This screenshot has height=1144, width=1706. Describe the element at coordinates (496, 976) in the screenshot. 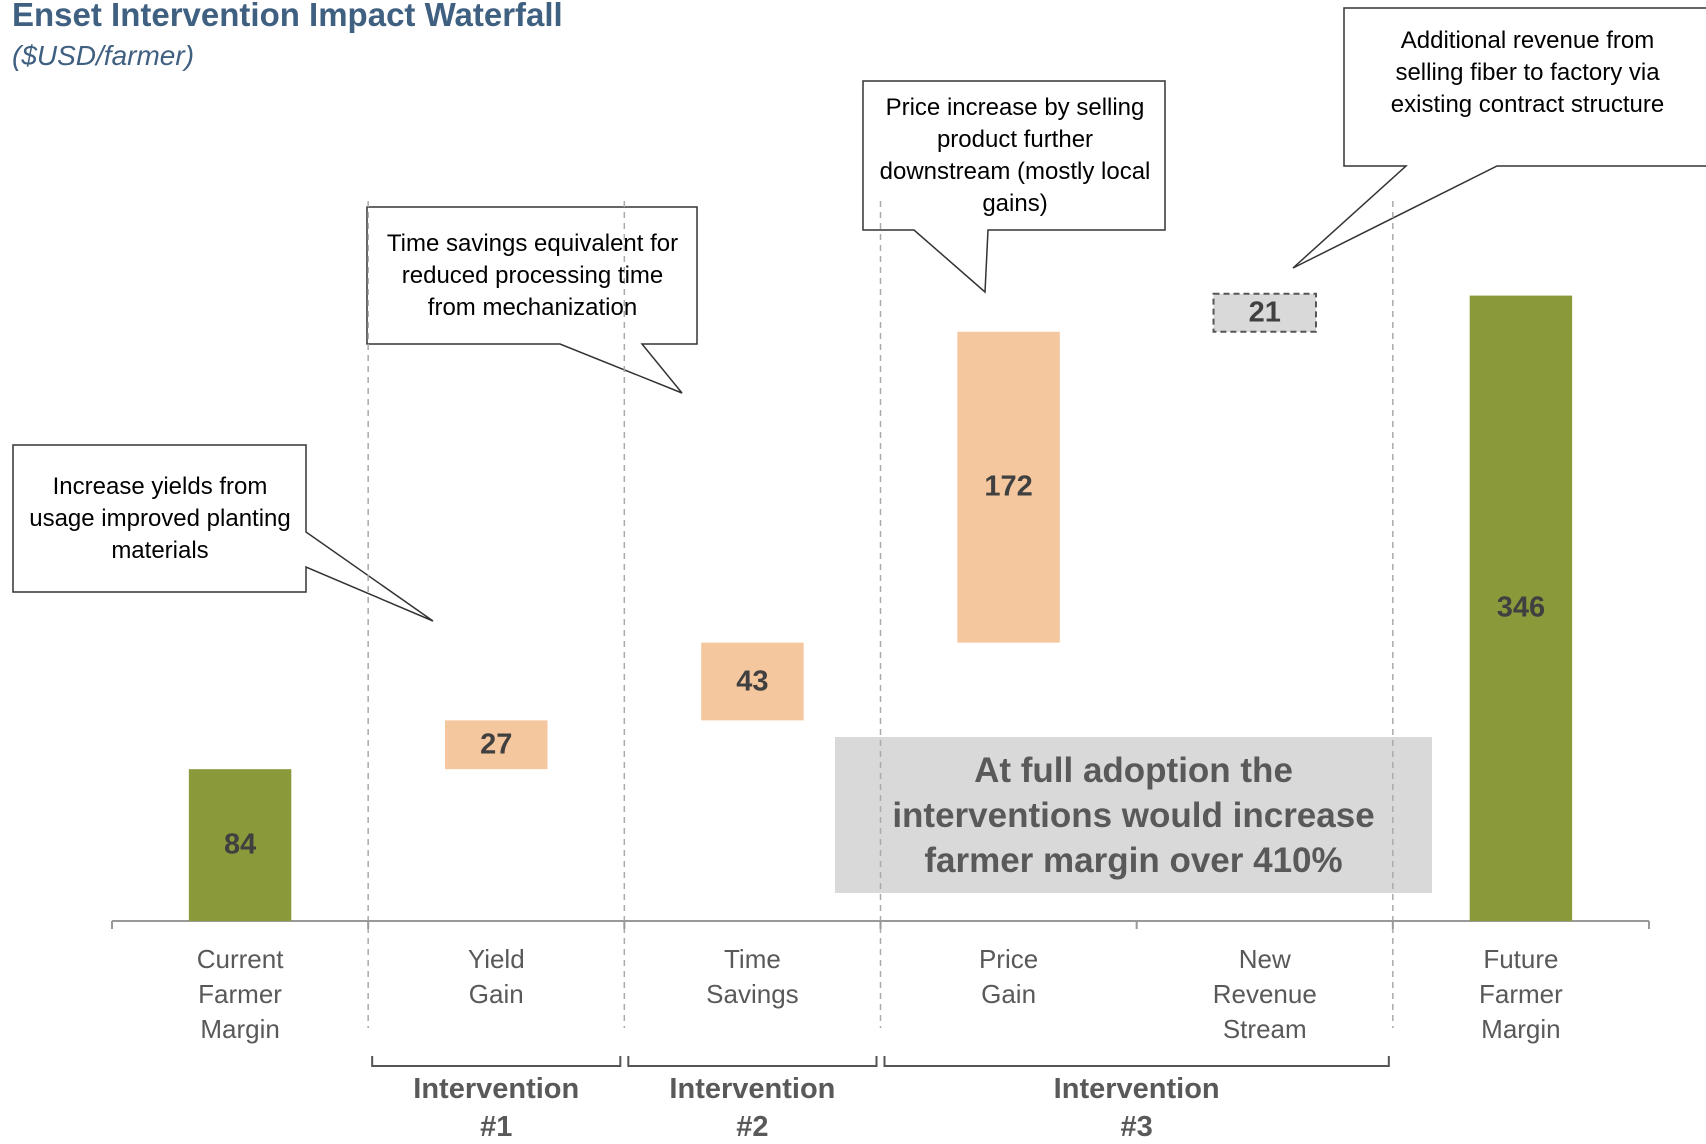

I see `x-tick-label: Yield Gain` at that location.